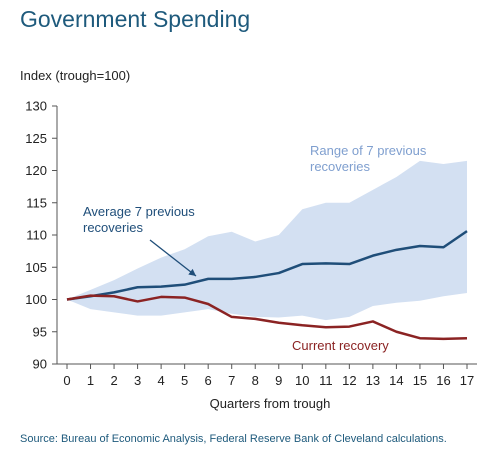  I want to click on current-annotation: Current recovery, so click(340, 345).